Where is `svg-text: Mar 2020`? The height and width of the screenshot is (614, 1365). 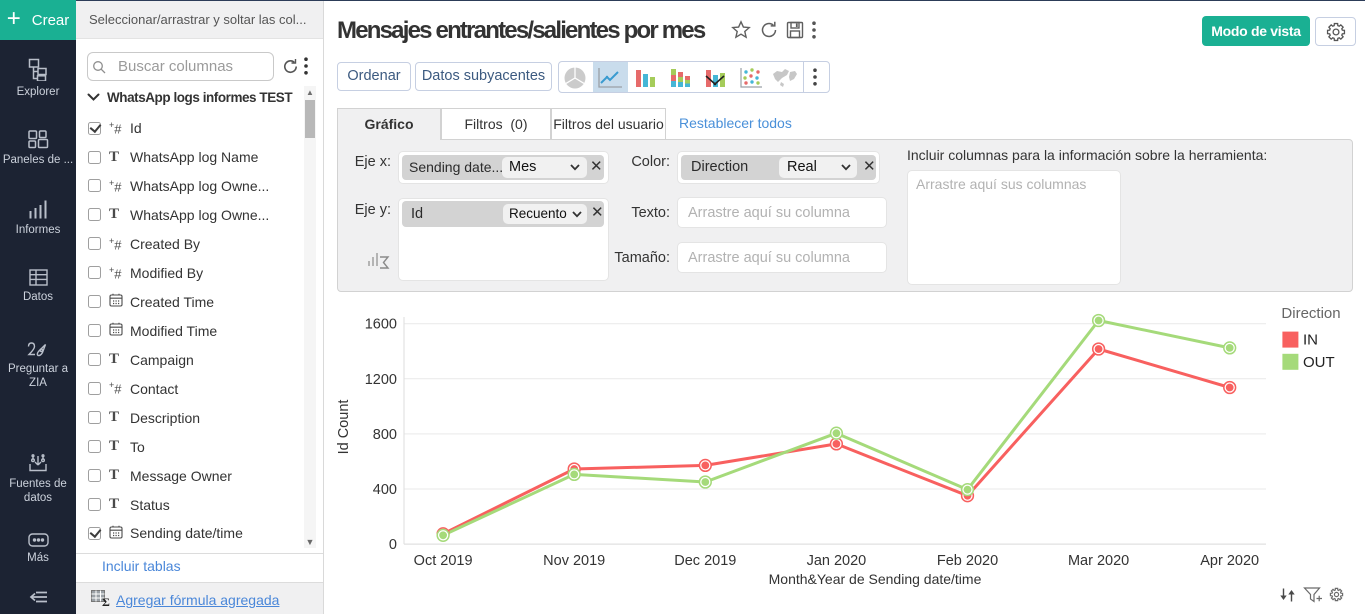
svg-text: Mar 2020 is located at coordinates (1098, 561).